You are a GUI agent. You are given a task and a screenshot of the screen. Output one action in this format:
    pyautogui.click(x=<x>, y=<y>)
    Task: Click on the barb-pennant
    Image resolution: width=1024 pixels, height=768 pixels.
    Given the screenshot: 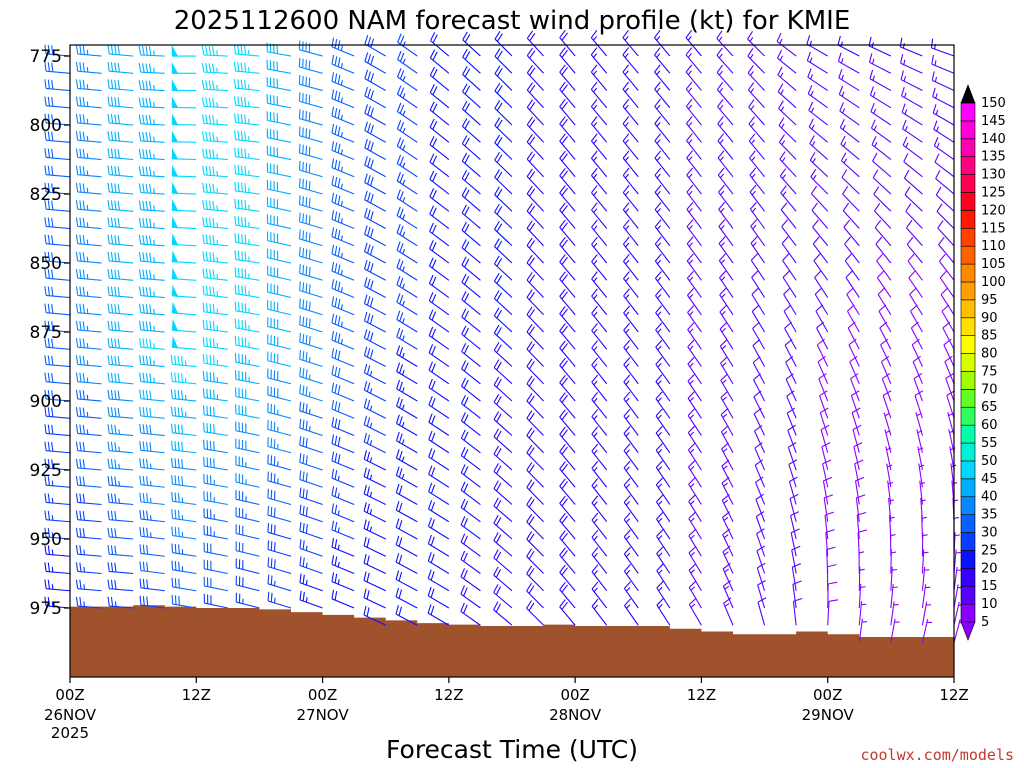 What is the action you would take?
    pyautogui.click(x=175, y=273)
    